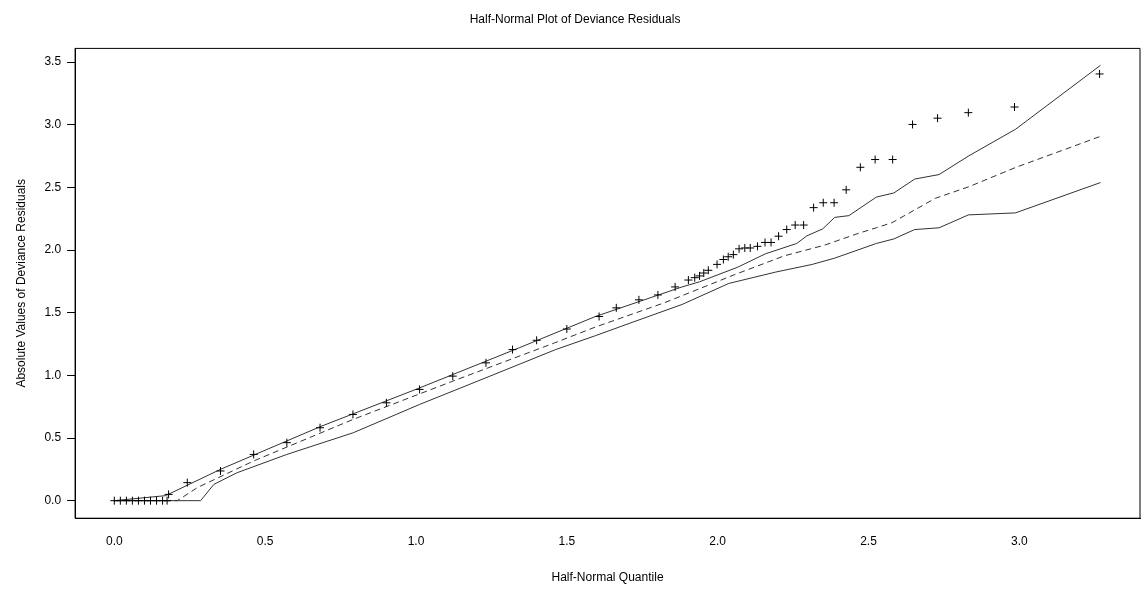  What do you see at coordinates (53, 437) in the screenshot?
I see `y-tick-label: 0.5` at bounding box center [53, 437].